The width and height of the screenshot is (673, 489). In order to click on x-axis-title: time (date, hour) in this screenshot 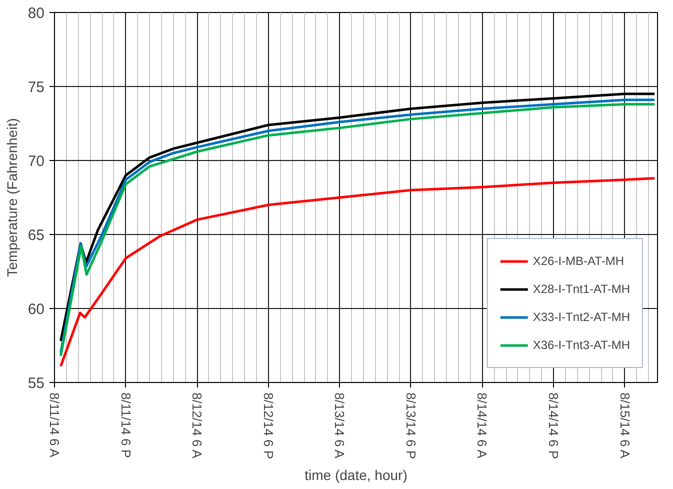, I will do `click(356, 475)`.